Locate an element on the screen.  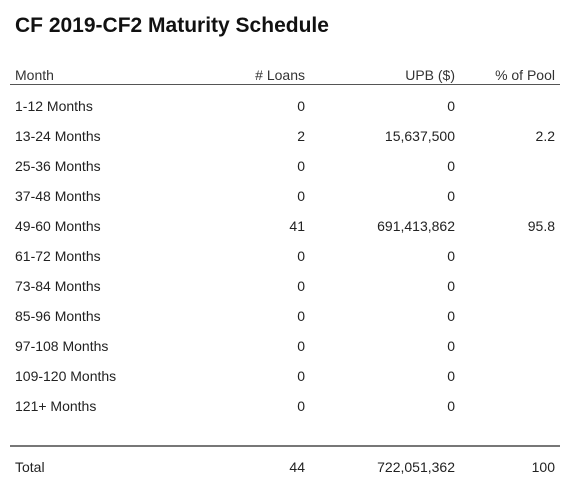
table-row: 73-84 Months 0 0 is located at coordinates (287, 286).